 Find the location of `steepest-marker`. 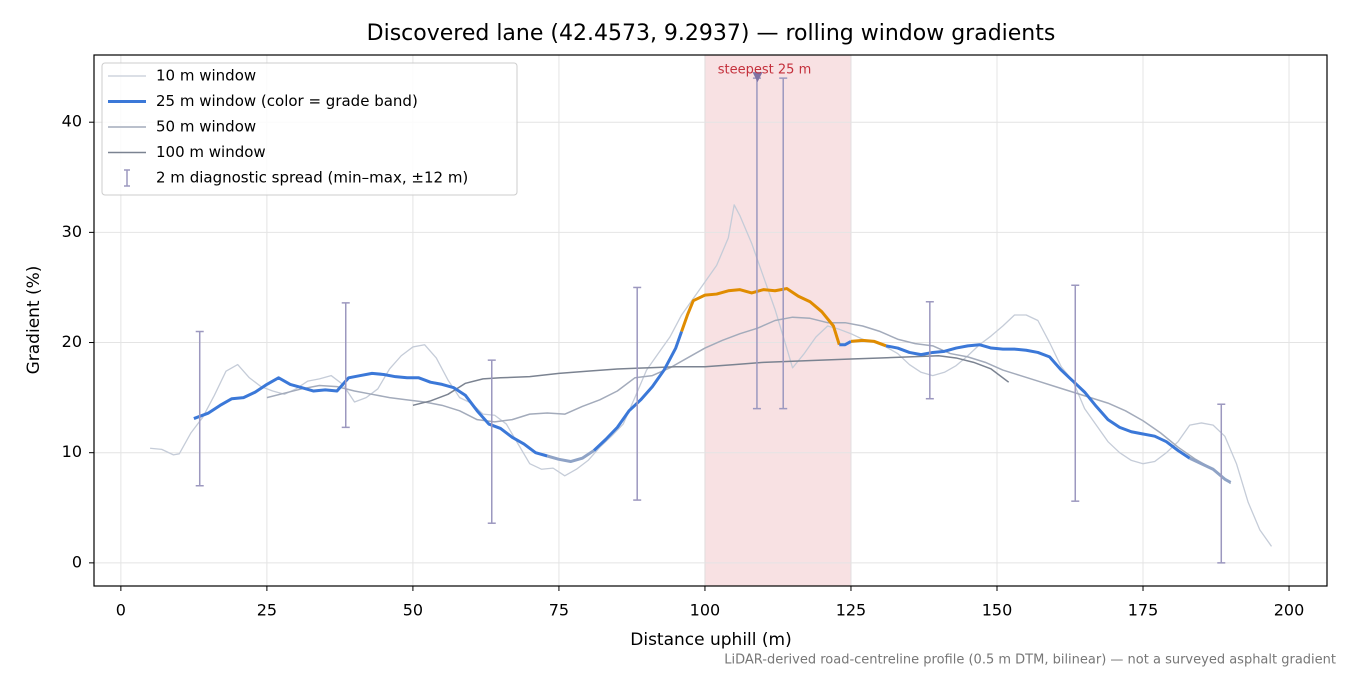

steepest-marker is located at coordinates (757, 77).